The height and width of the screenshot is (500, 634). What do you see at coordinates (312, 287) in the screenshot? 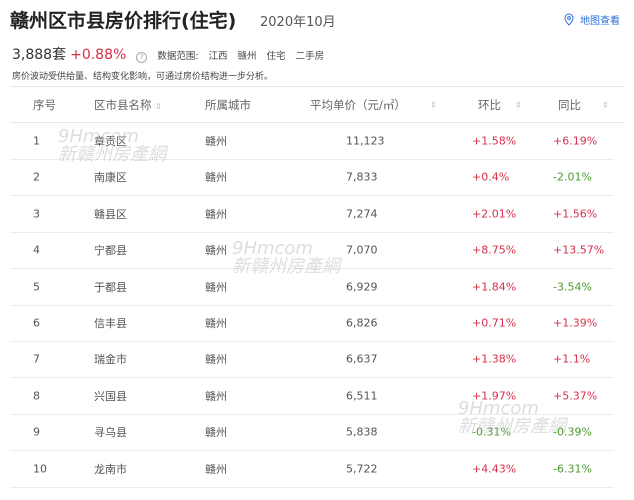
I see `table-row: 5 于都县 赣州 6,929 +1.84% -3.54%` at bounding box center [312, 287].